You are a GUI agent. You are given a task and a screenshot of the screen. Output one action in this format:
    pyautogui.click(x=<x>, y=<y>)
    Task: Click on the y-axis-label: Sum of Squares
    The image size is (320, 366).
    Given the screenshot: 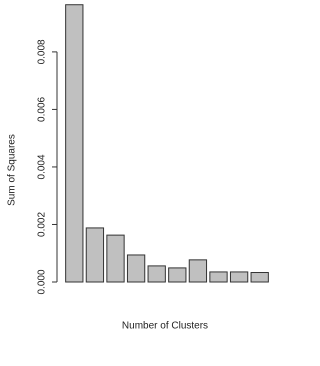 What is the action you would take?
    pyautogui.click(x=12, y=170)
    